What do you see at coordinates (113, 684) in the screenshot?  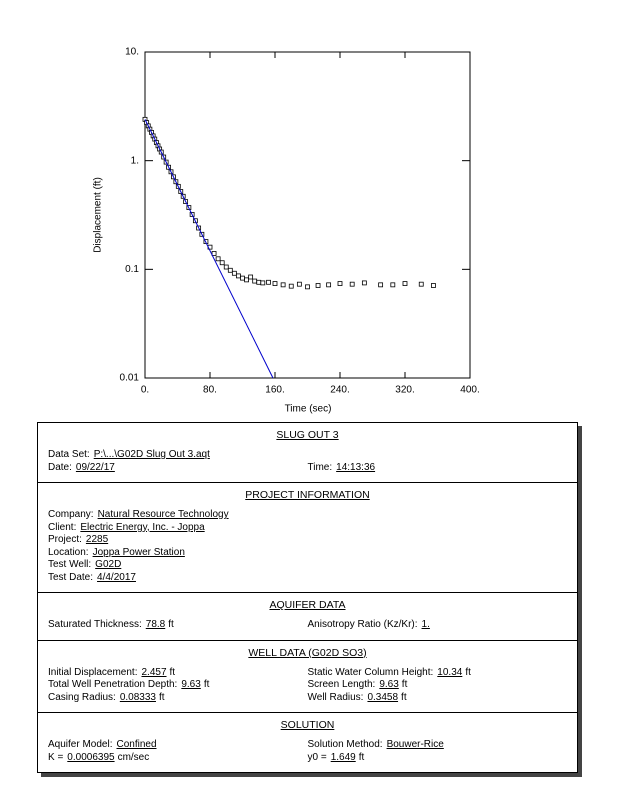 I see `field-label: Total Well Penetration Depth:` at bounding box center [113, 684].